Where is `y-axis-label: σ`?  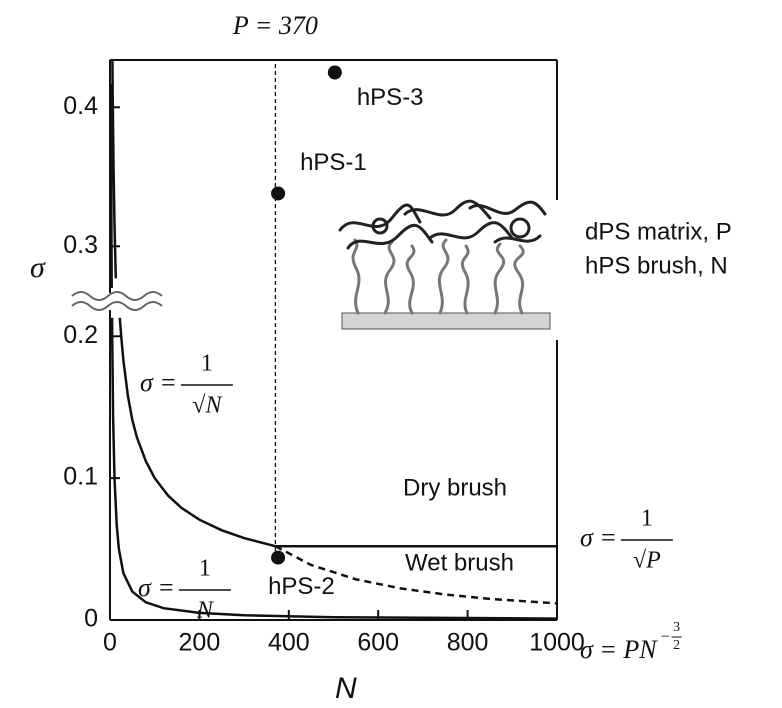 y-axis-label: σ is located at coordinates (38, 267).